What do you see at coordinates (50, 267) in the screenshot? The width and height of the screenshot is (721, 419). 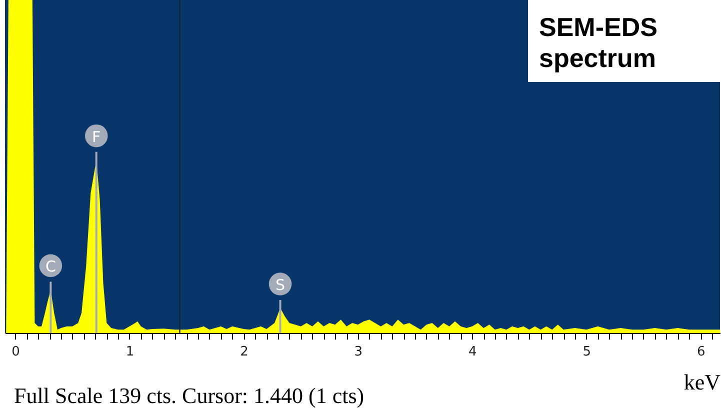 I see `annotation: C` at bounding box center [50, 267].